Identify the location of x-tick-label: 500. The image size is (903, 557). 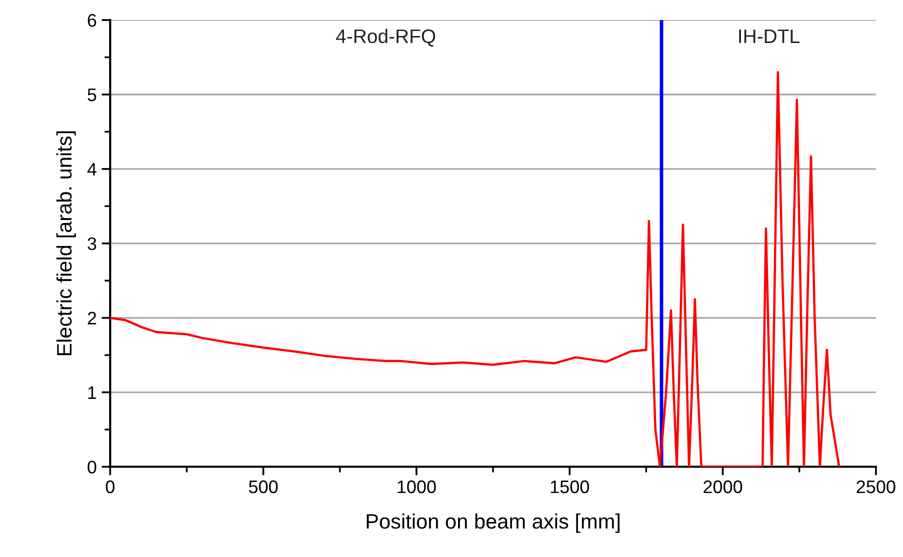
(263, 487).